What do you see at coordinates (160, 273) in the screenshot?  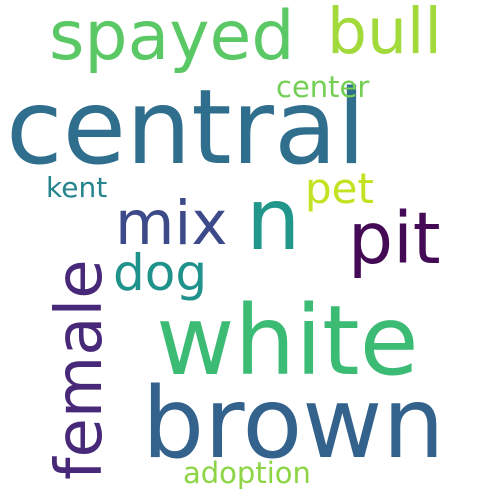 I see `word-dog: dog` at bounding box center [160, 273].